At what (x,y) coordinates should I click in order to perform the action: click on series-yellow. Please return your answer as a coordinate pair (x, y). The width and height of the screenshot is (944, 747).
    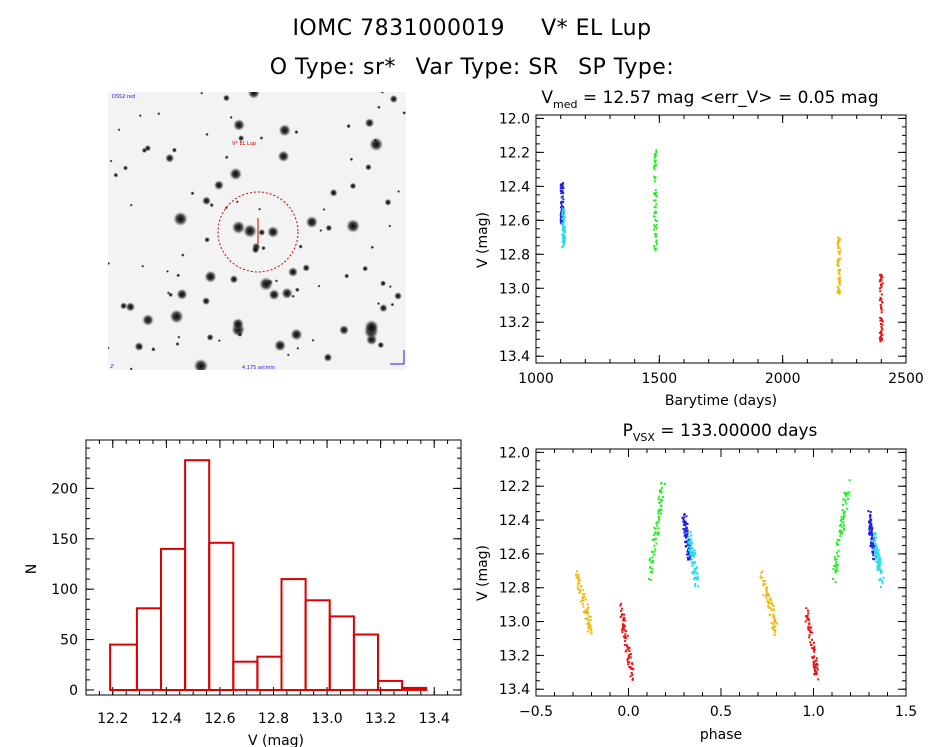
    Looking at the image, I should click on (839, 265).